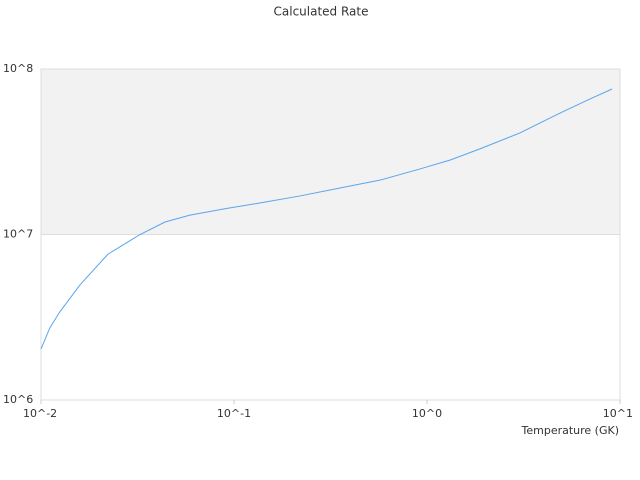 The image size is (640, 480). I want to click on x-axis-label: Temperature (GK), so click(570, 430).